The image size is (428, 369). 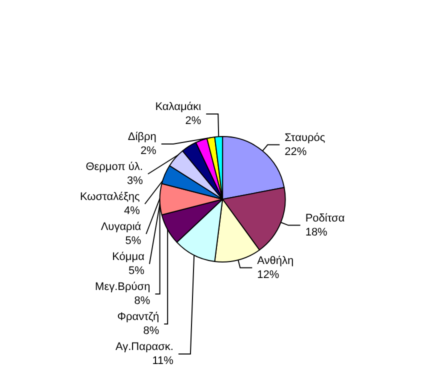 I want to click on slice-label: Ανθήλη, so click(x=275, y=260).